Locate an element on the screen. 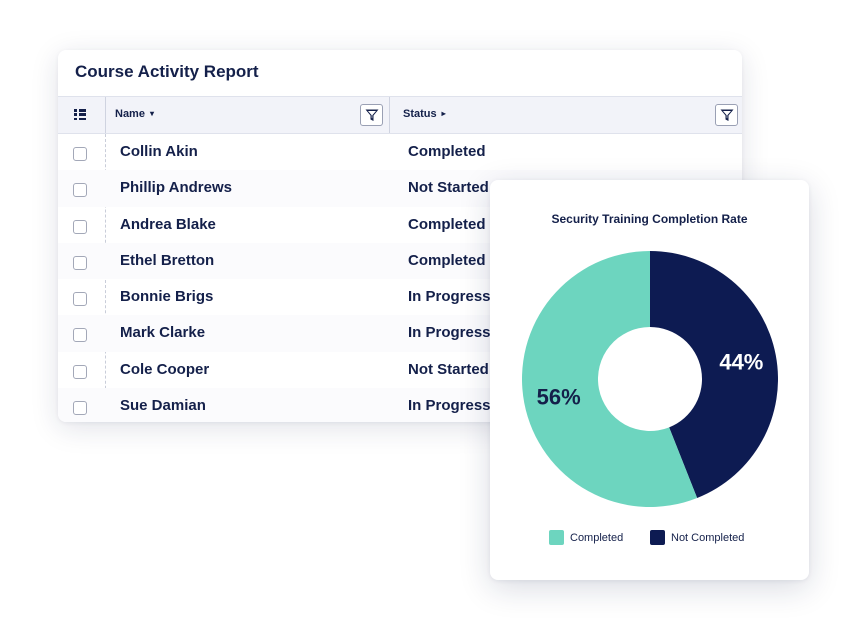 The width and height of the screenshot is (868, 630). chart-title: Security Training Completion Rate is located at coordinates (649, 219).